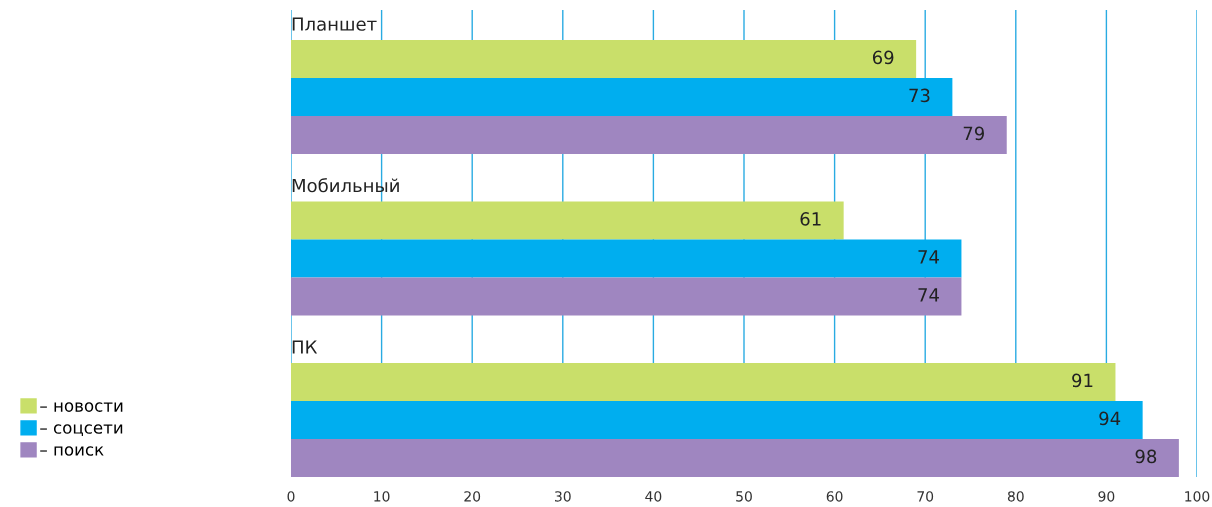  Describe the element at coordinates (810, 219) in the screenshot. I see `data-label: 61` at that location.